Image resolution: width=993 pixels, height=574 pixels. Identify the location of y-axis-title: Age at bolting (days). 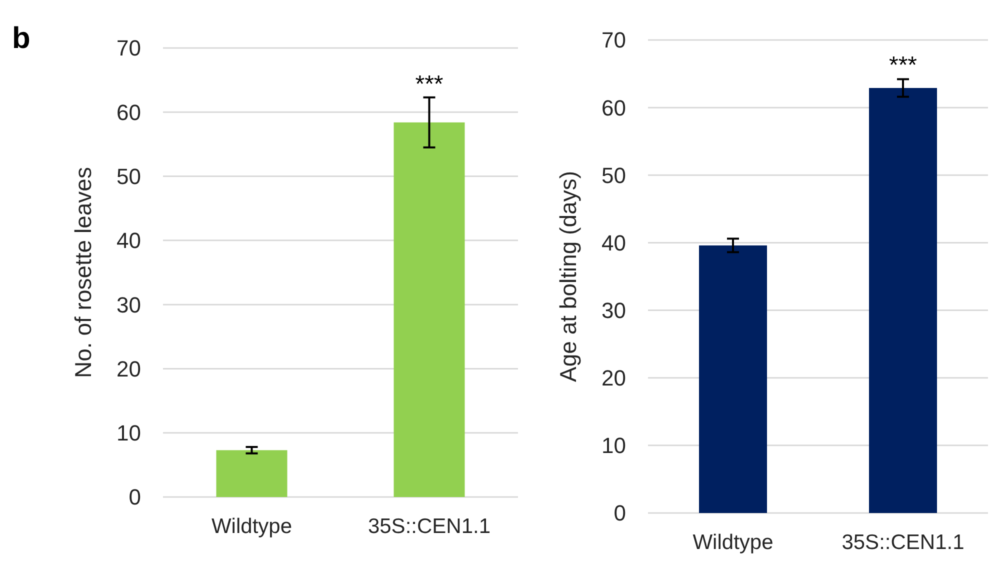
(568, 276).